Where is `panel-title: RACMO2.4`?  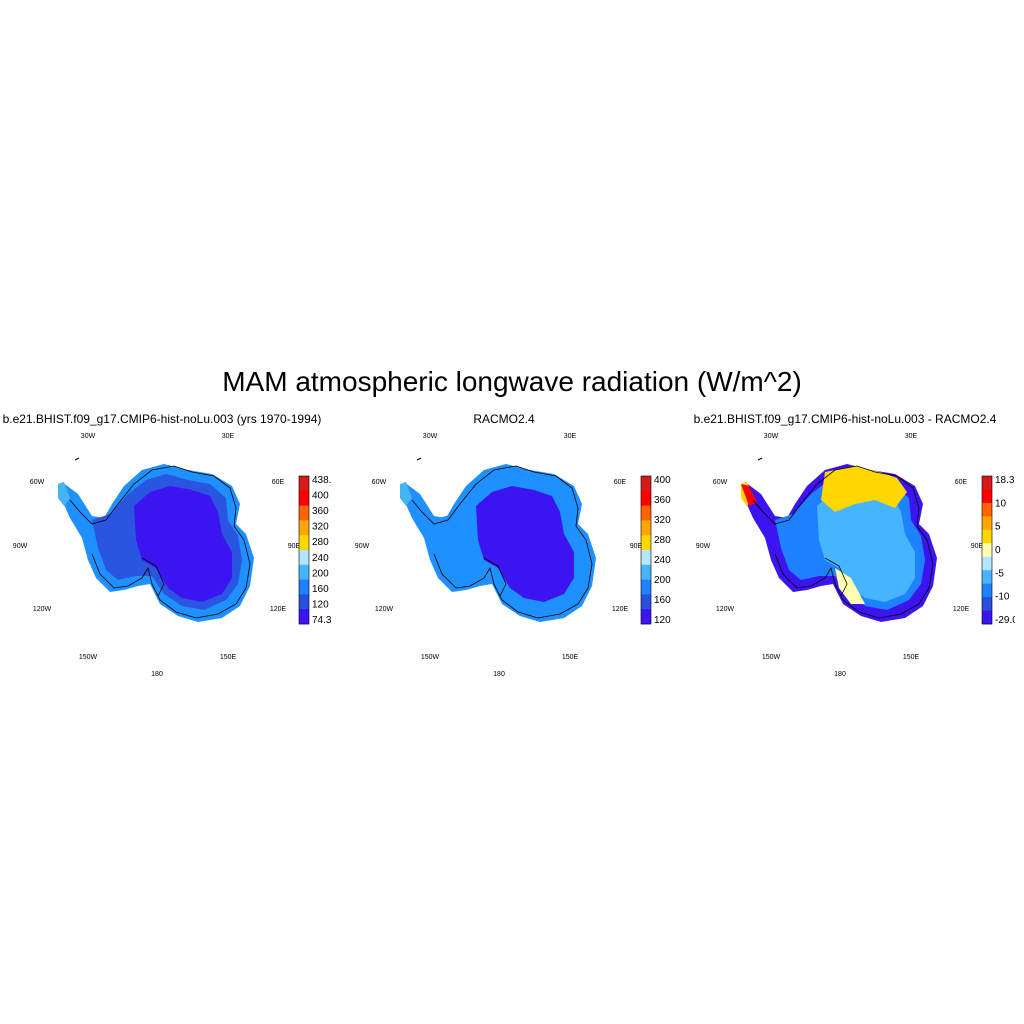 panel-title: RACMO2.4 is located at coordinates (504, 419).